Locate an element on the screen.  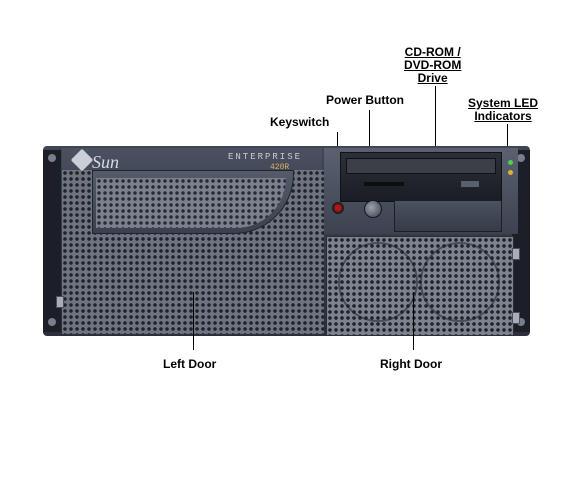
left-door-leader-line is located at coordinates (193, 321).